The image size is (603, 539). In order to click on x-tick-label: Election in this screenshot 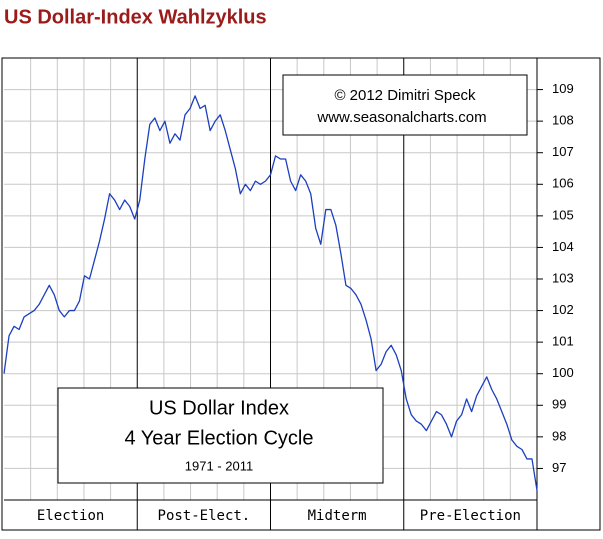, I will do `click(70, 516)`.